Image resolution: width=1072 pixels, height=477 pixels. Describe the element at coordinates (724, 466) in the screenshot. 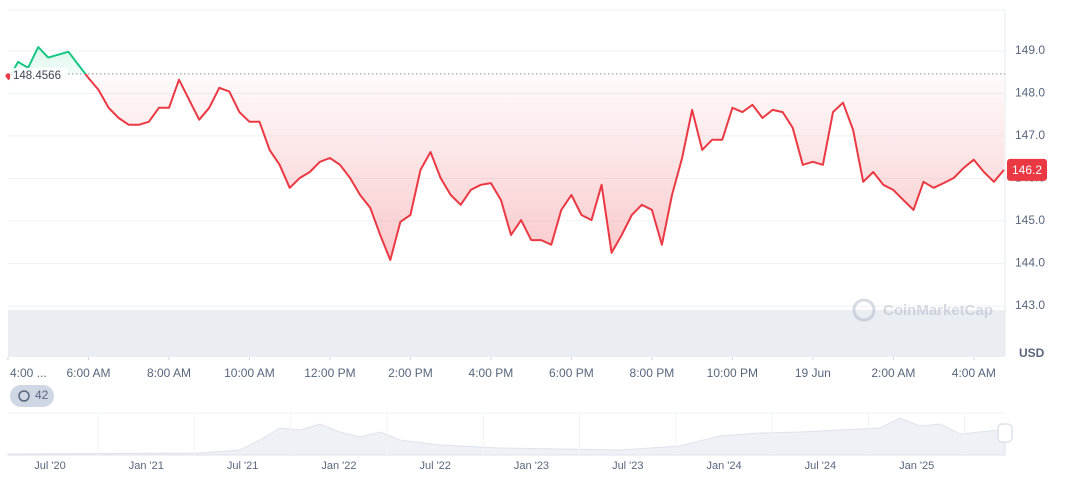

I see `navigator-label: Jan '24` at that location.